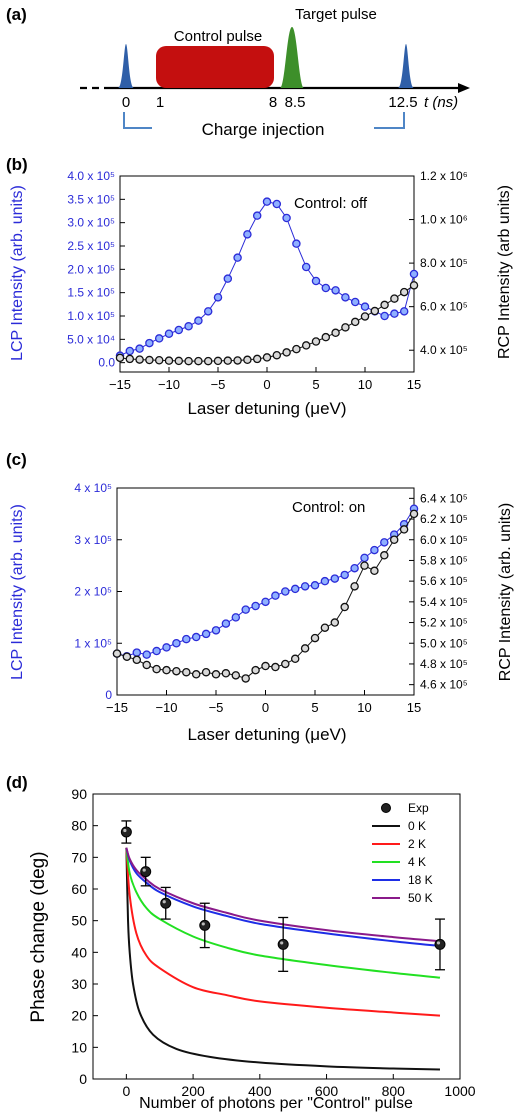 This screenshot has width=519, height=1117. I want to click on y-right-tick-label: 5.8 x 10⁵, so click(444, 560).